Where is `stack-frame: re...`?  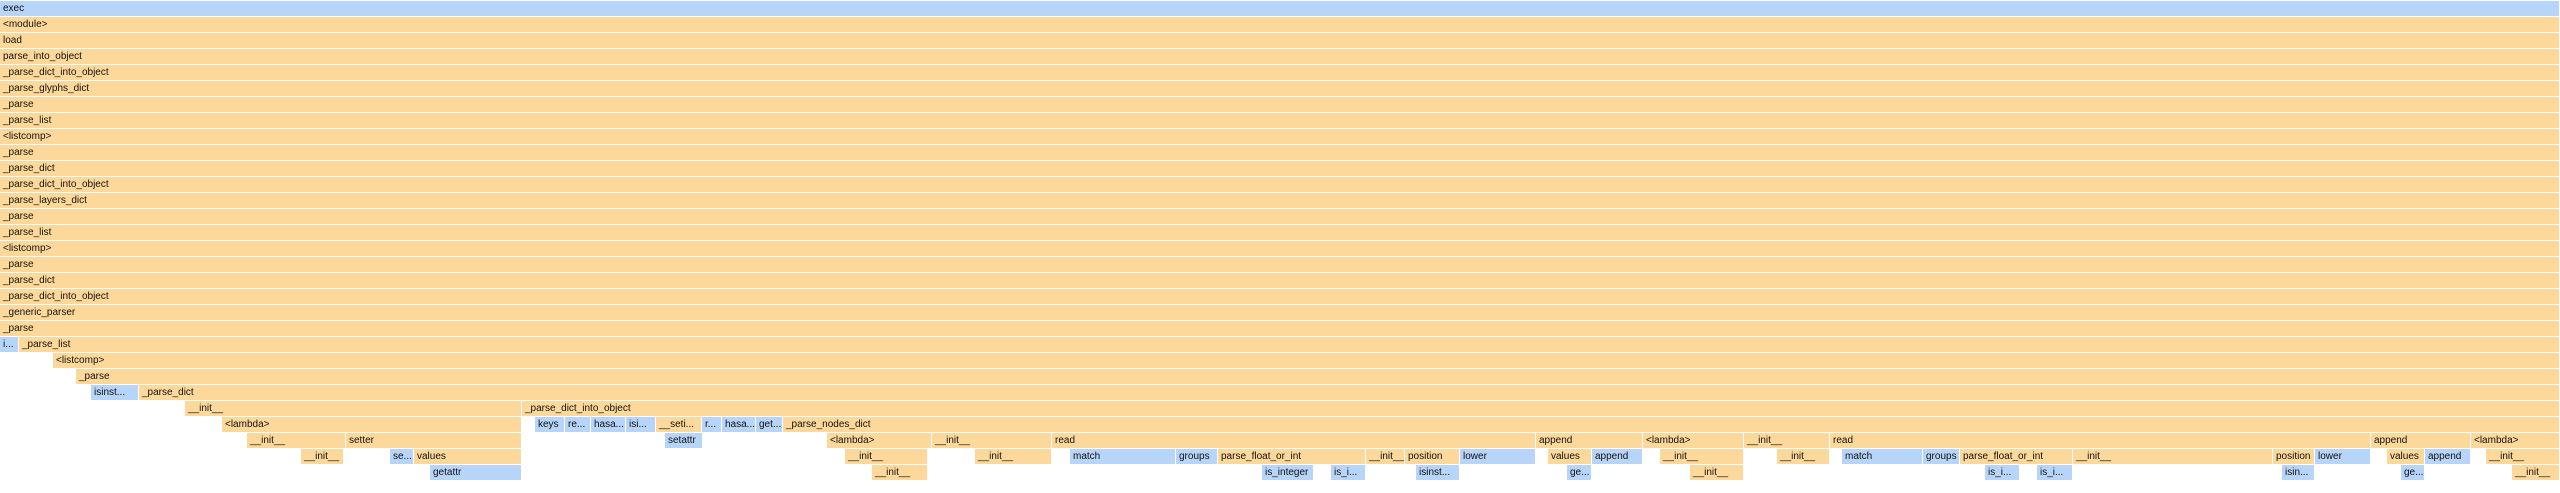 stack-frame: re... is located at coordinates (578, 424).